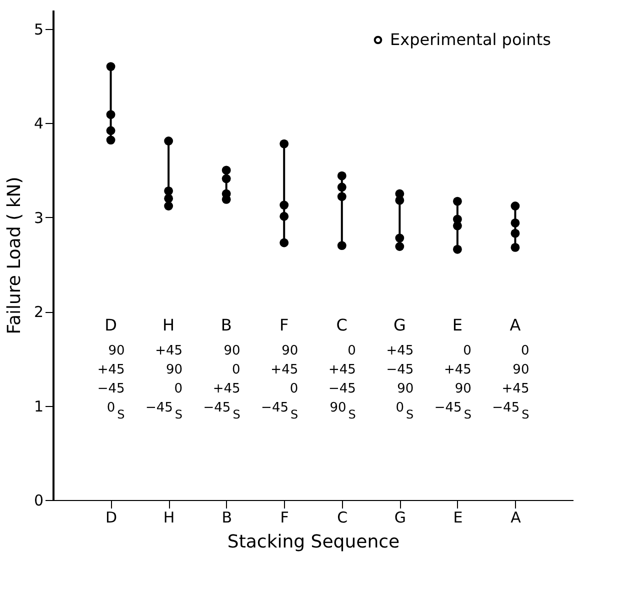  Describe the element at coordinates (399, 325) in the screenshot. I see `category-label: G` at that location.